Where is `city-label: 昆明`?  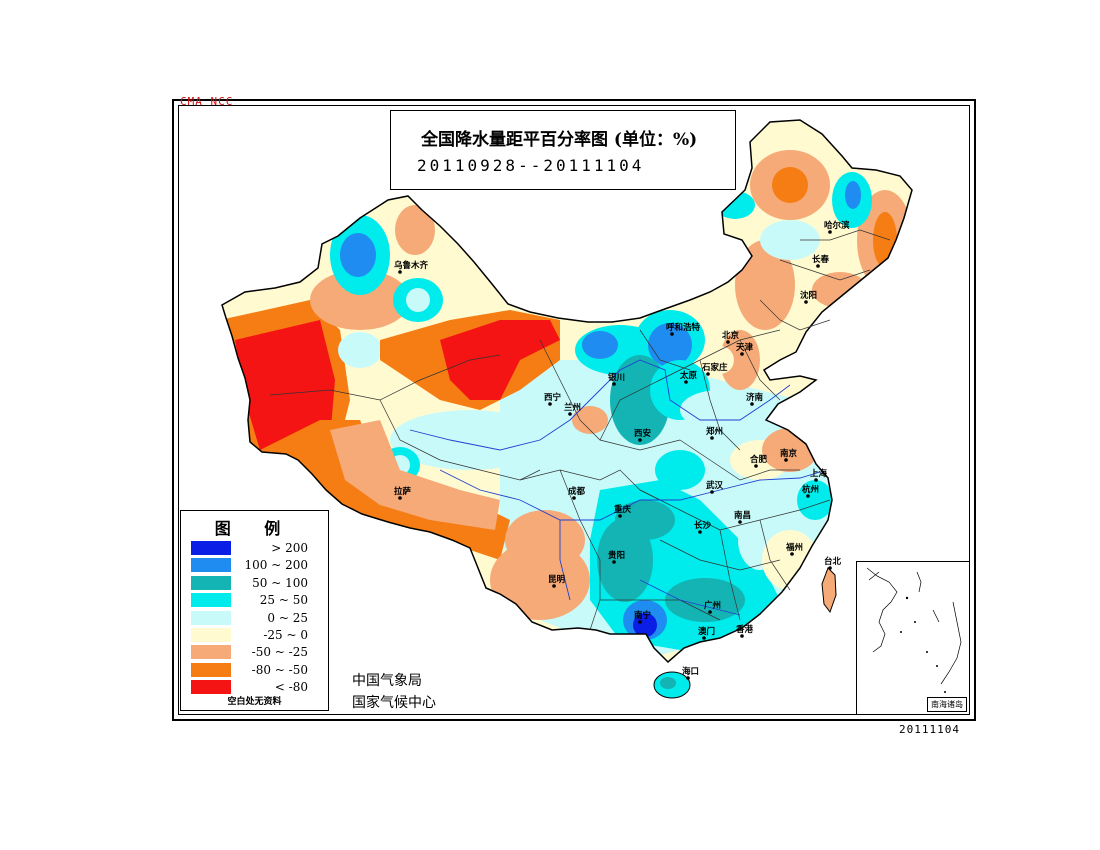
city-label: 昆明 is located at coordinates (557, 579).